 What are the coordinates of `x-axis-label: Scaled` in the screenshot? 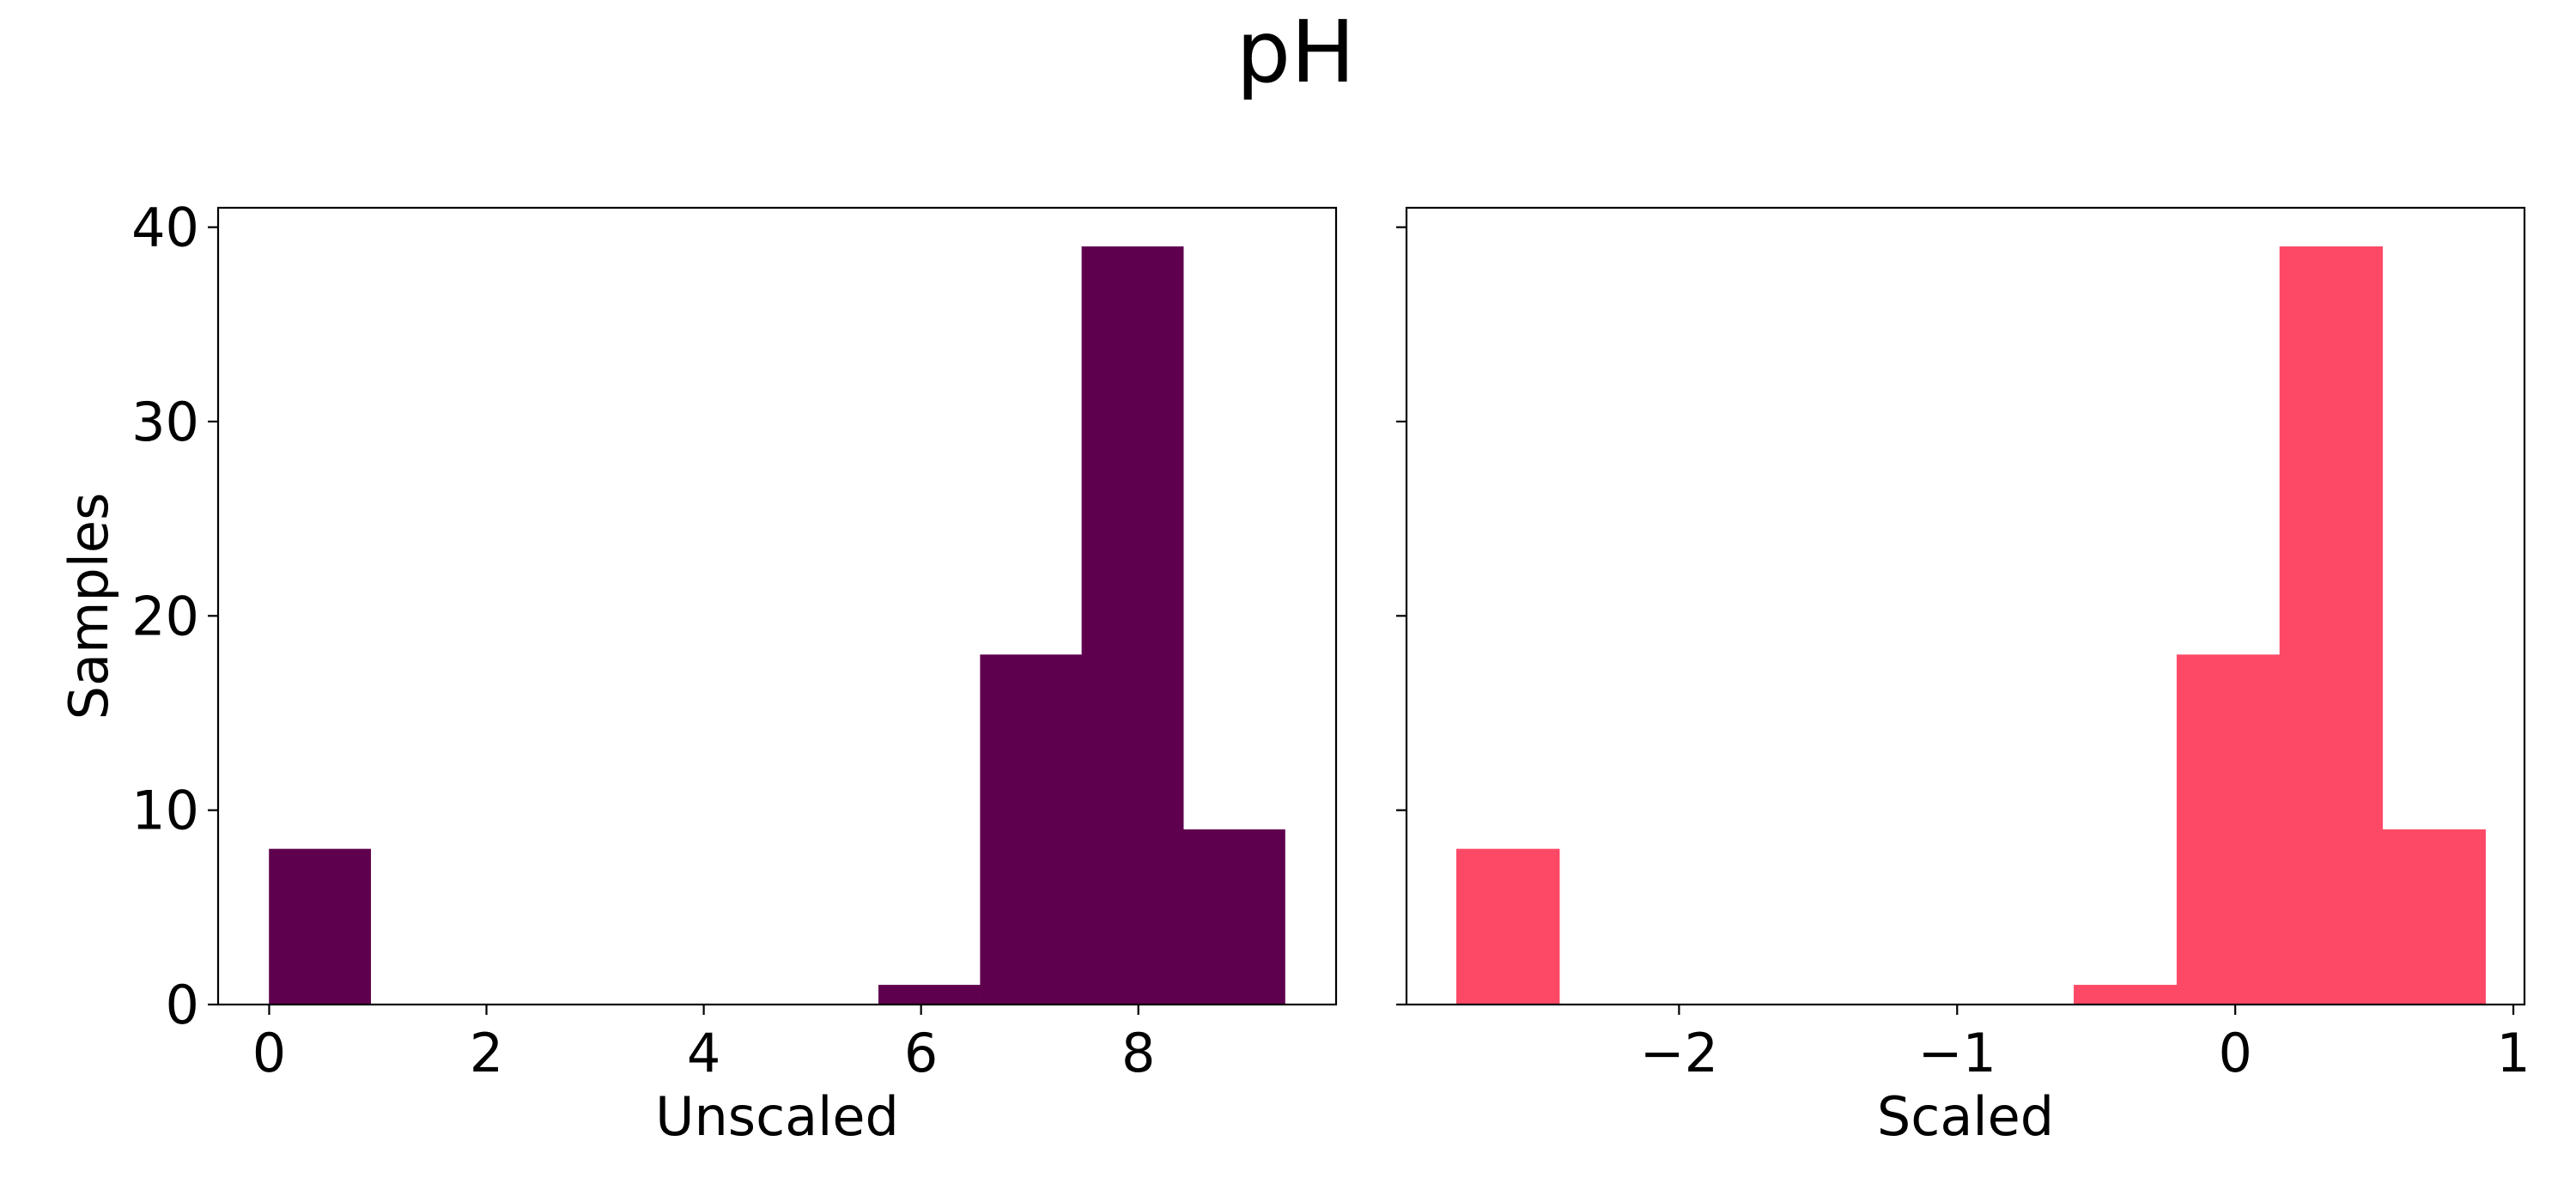 It's located at (1966, 1116).